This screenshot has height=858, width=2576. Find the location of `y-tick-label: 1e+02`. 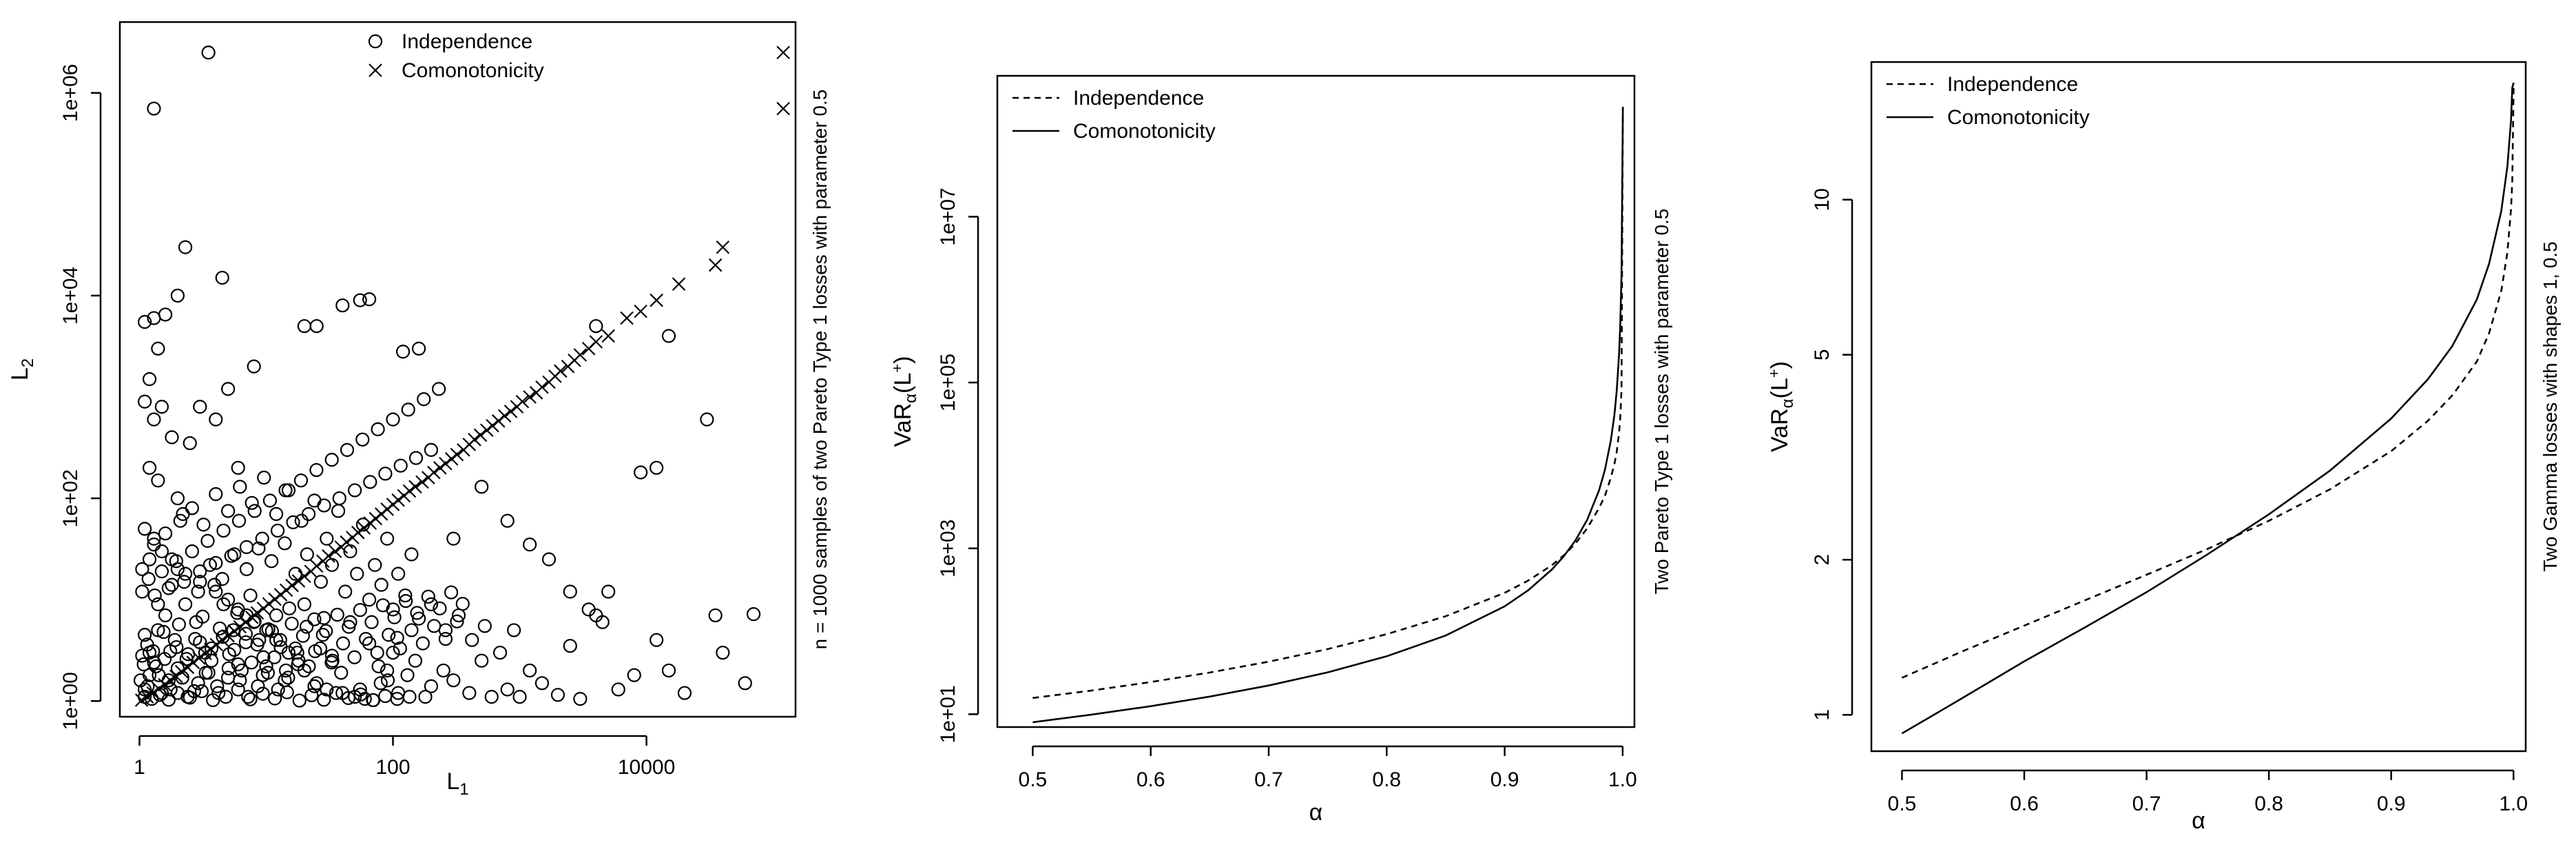

y-tick-label: 1e+02 is located at coordinates (70, 498).